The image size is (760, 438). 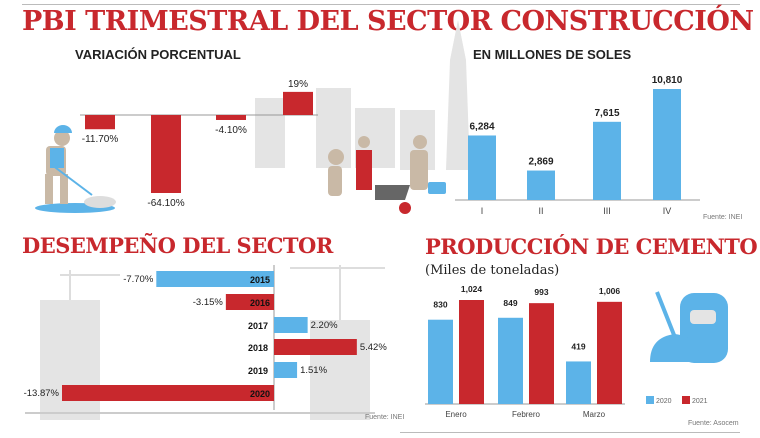 What do you see at coordinates (231, 130) in the screenshot?
I see `data-label: -4.10%` at bounding box center [231, 130].